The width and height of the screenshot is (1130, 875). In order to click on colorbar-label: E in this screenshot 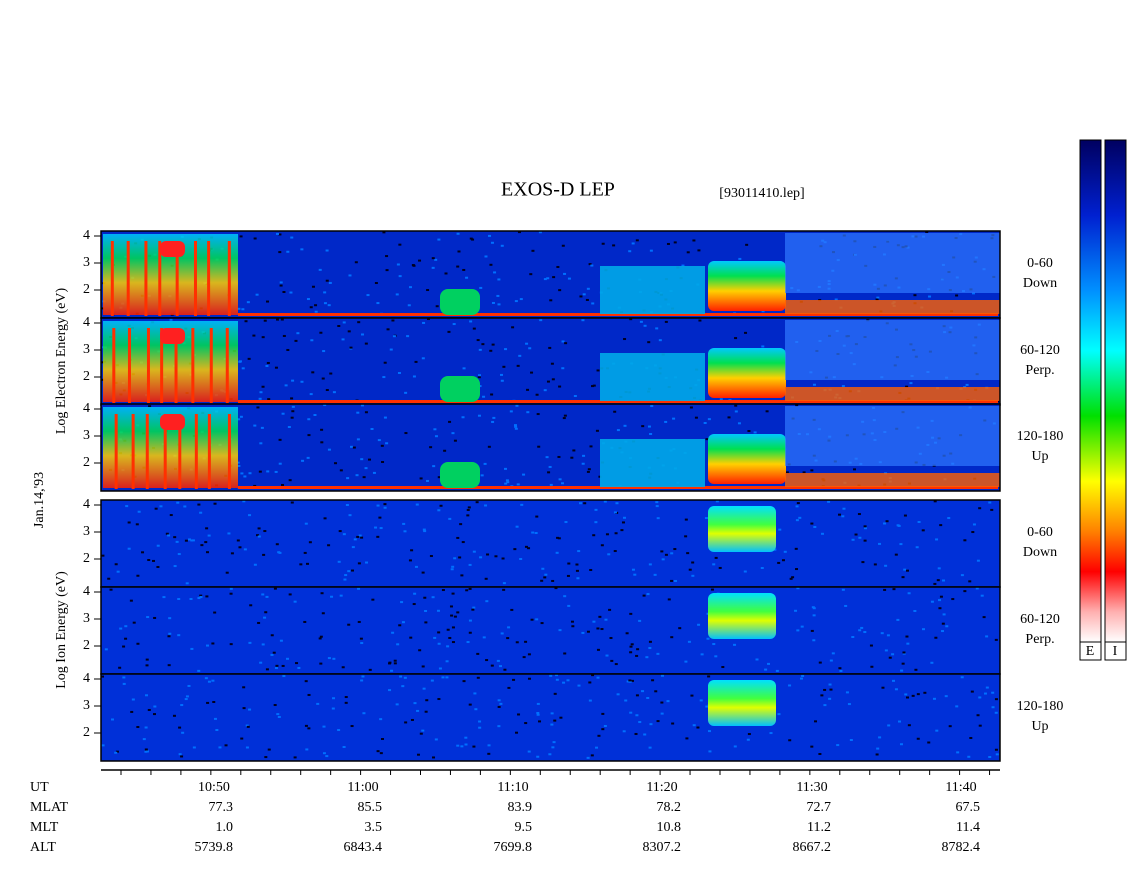, I will do `click(1090, 651)`.